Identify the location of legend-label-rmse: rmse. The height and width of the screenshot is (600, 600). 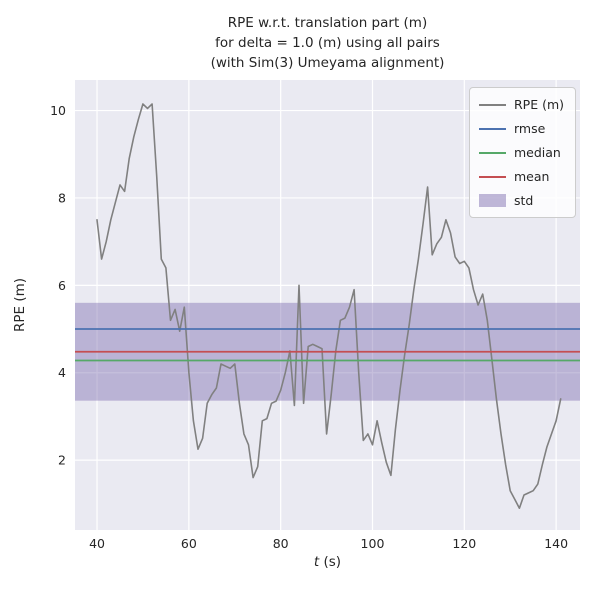
(529, 128).